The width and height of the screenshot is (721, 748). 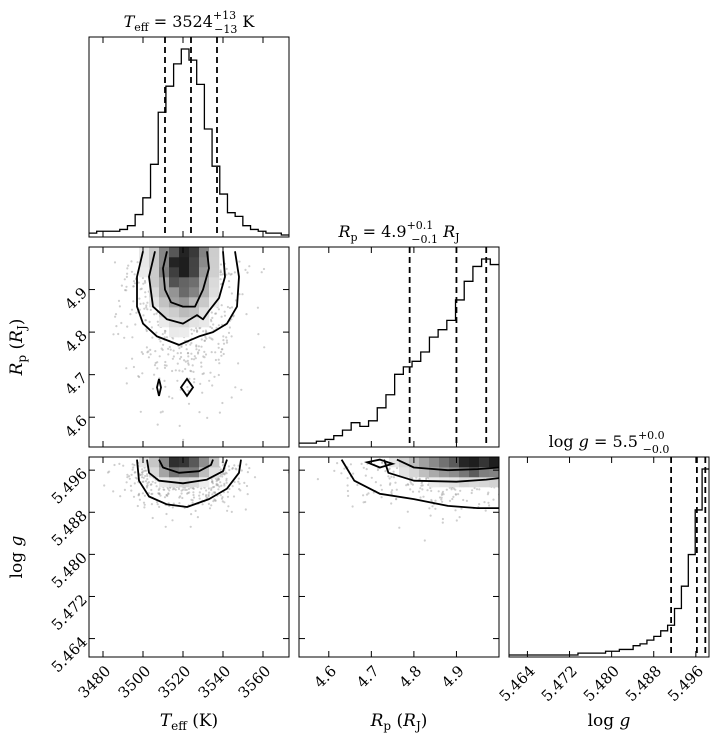 I want to click on x-axis-label-logg: log g, so click(x=609, y=721).